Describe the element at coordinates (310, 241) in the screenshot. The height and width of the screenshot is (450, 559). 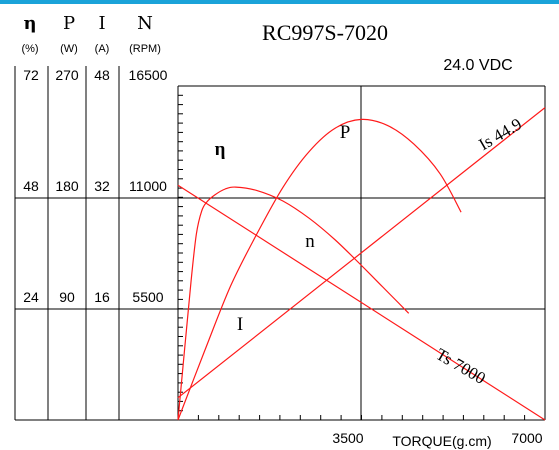
I see `speed-line-label: n` at that location.